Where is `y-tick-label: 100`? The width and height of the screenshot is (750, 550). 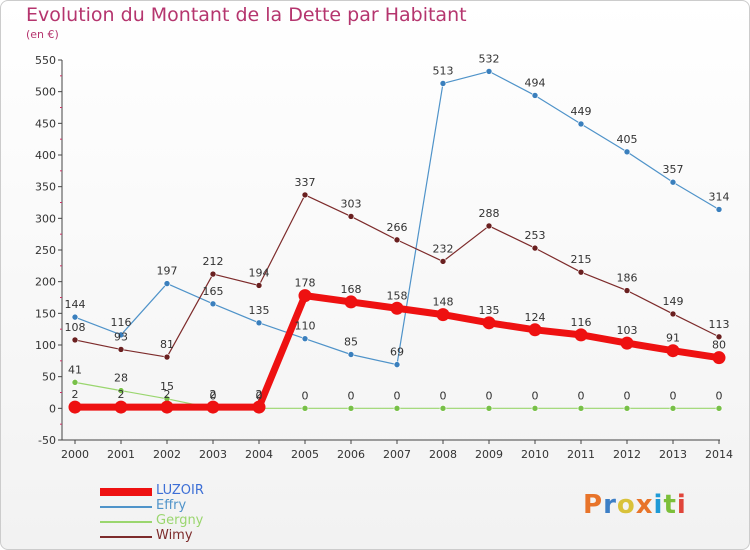
y-tick-label: 100 is located at coordinates (45, 345).